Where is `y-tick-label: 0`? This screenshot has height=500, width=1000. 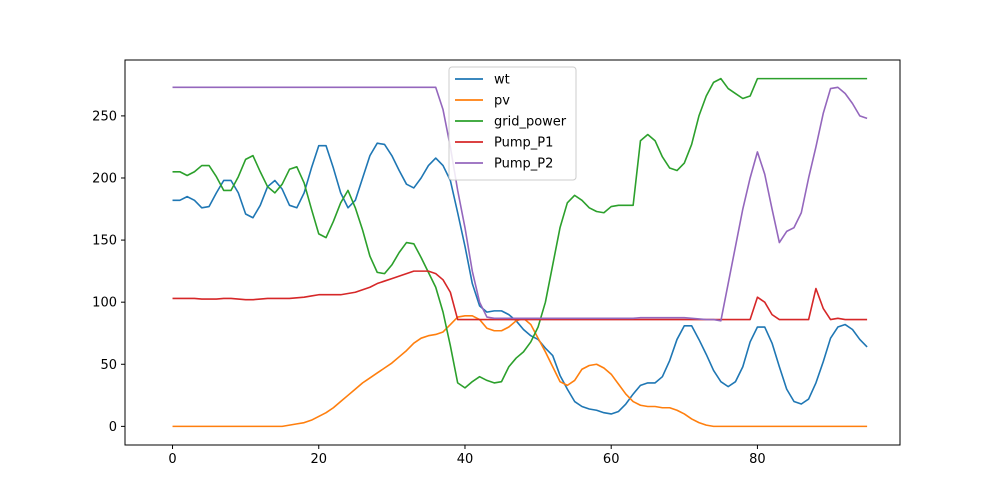 y-tick-label: 0 is located at coordinates (113, 427).